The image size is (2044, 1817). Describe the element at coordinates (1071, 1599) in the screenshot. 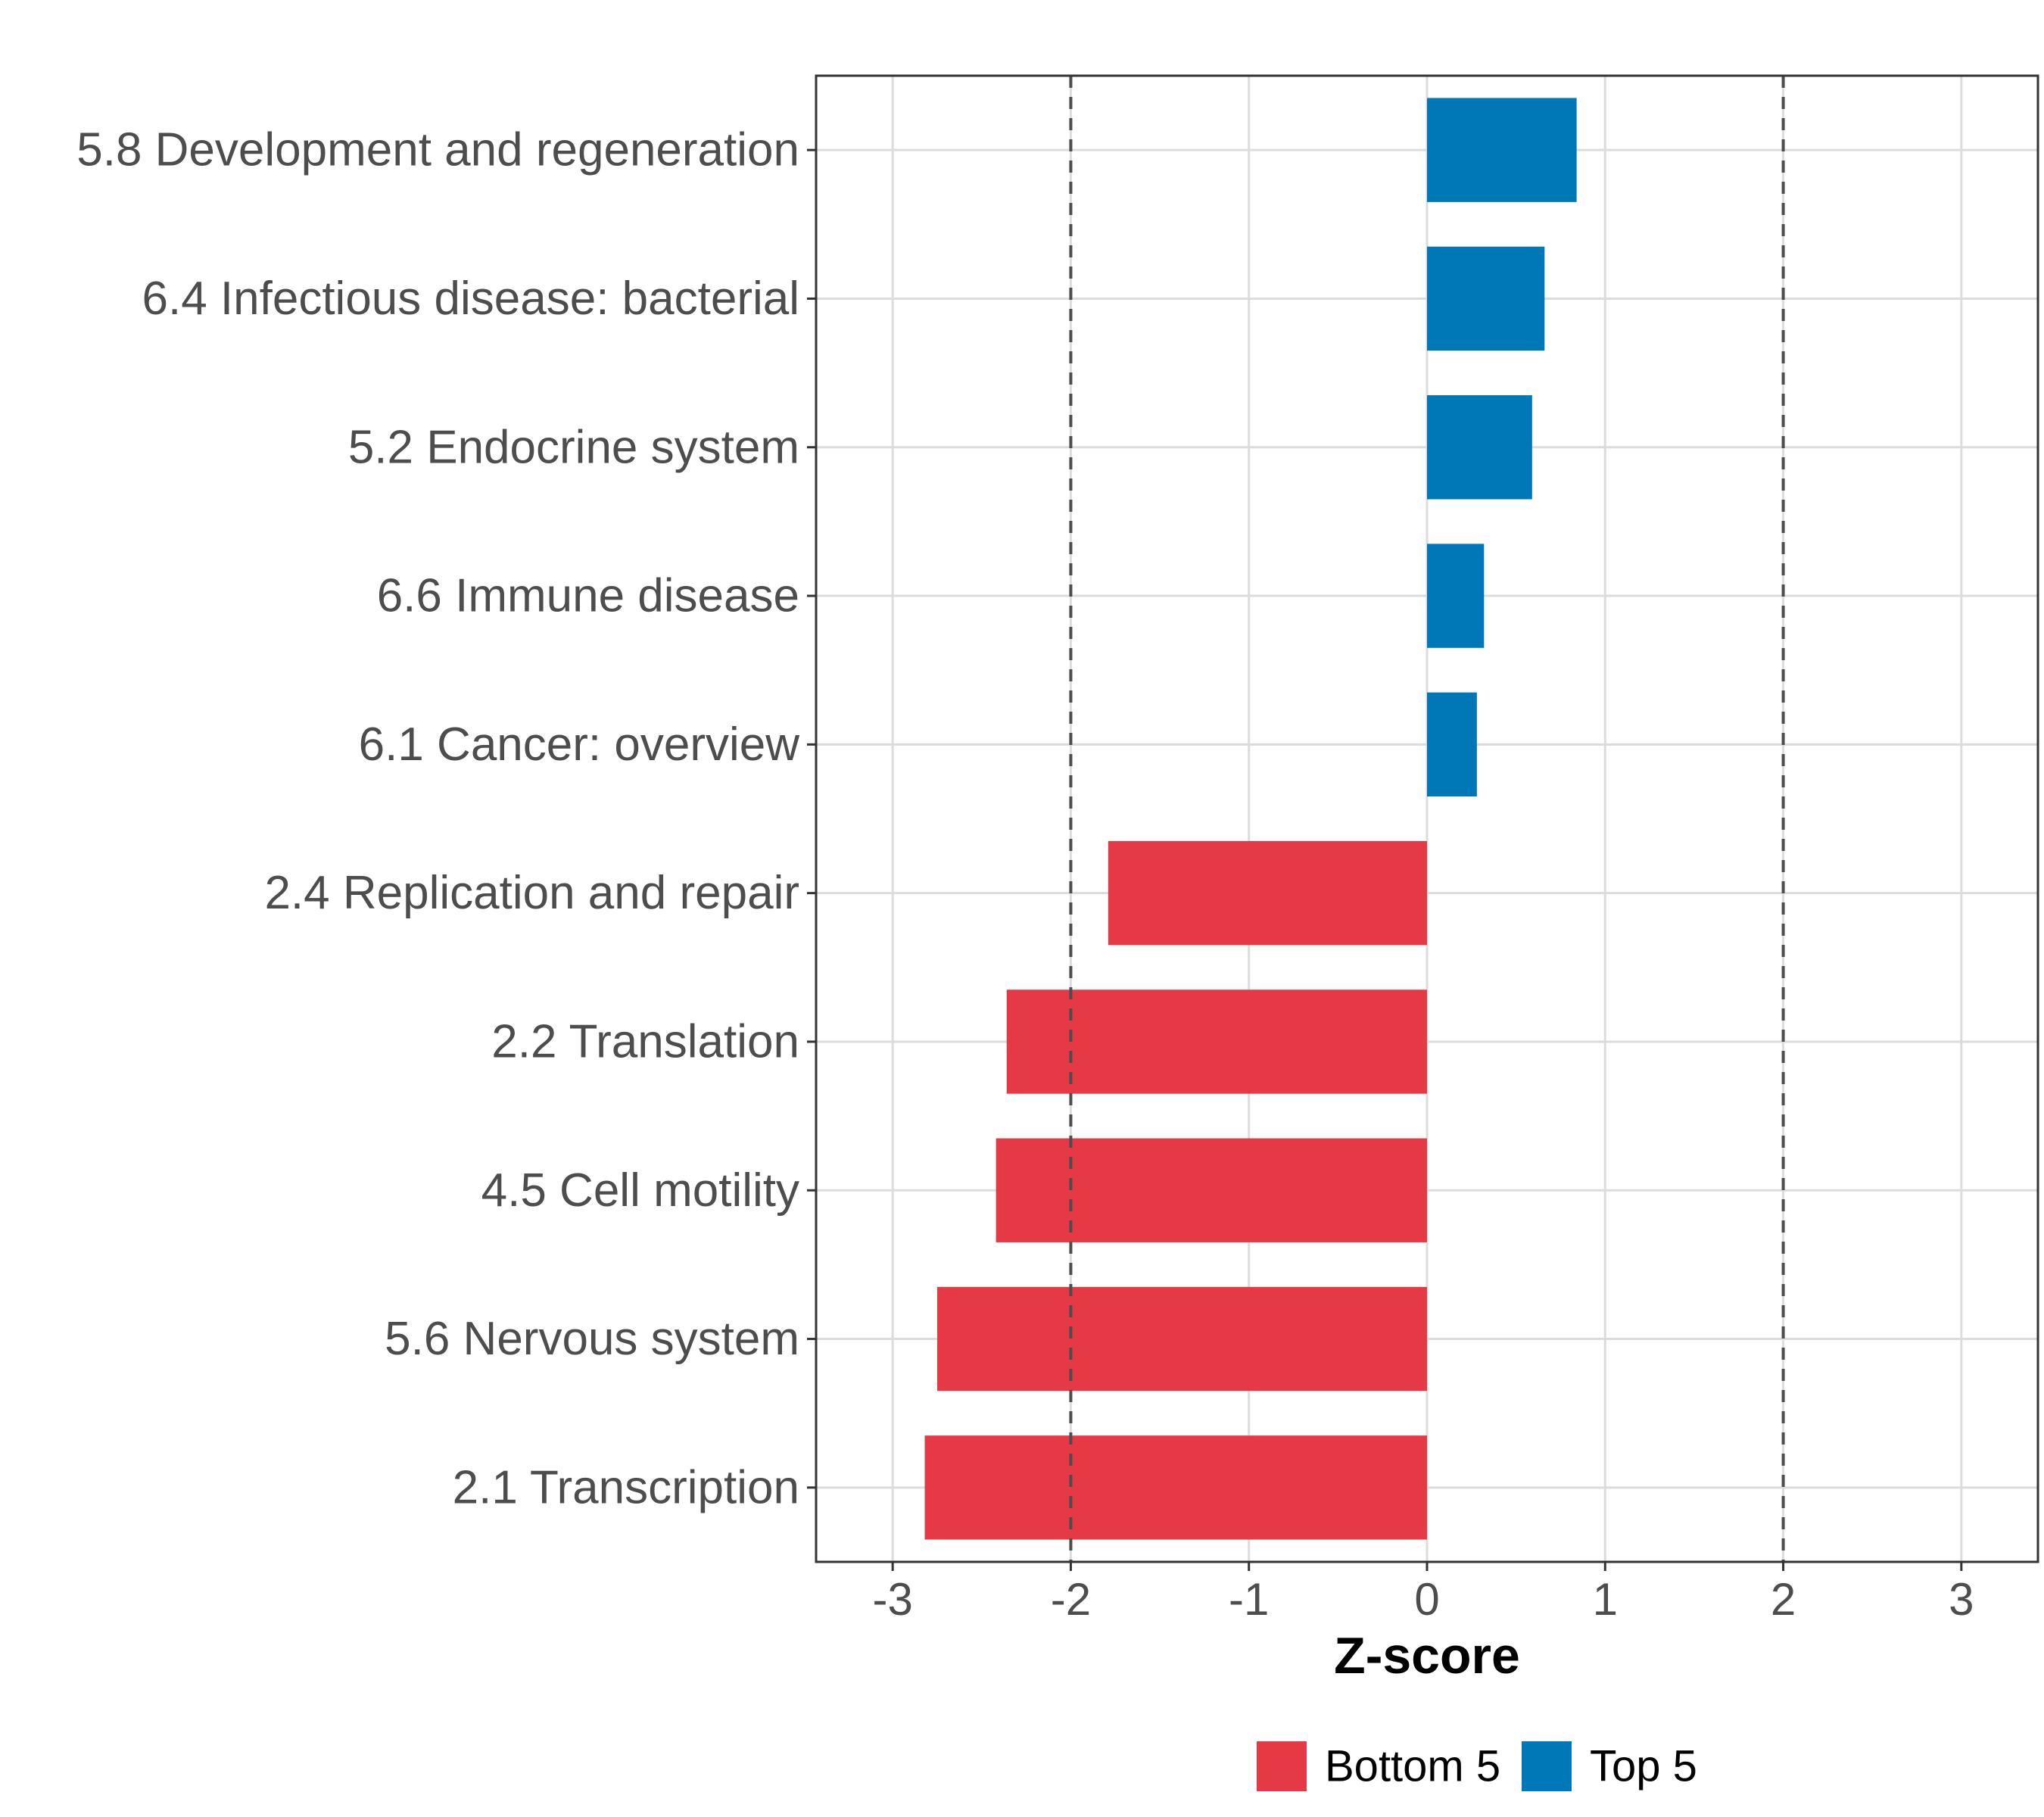

I see `x-tick-label: -2` at that location.